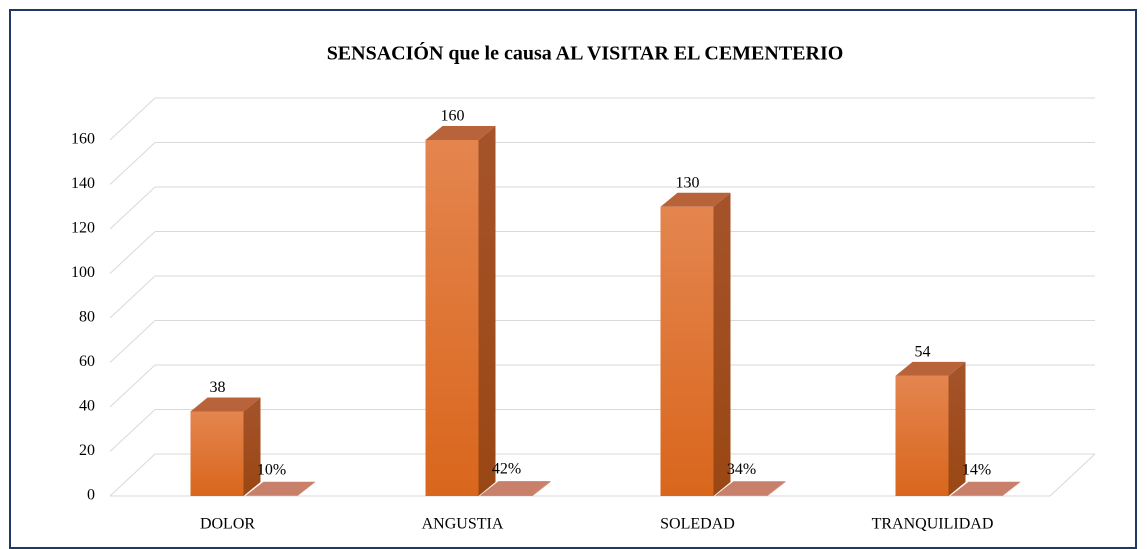  I want to click on value-label: 42%, so click(506, 469).